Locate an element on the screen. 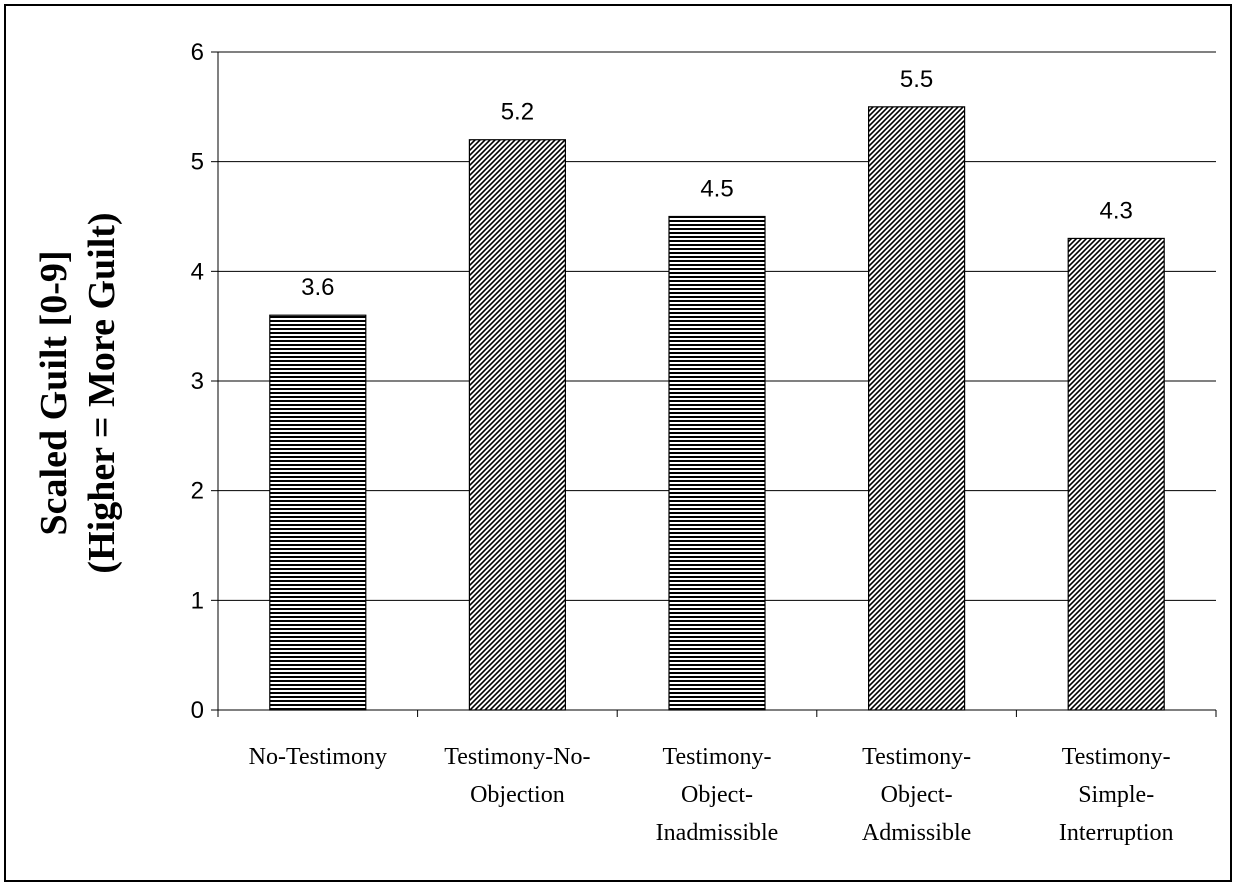 The image size is (1238, 888). y-tick-label-2: 2 is located at coordinates (197, 491).